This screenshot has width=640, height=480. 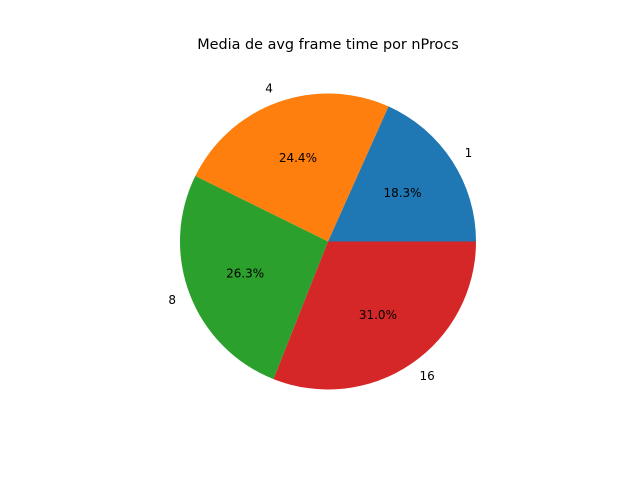 I want to click on percent-label-4: 24.4%, so click(x=298, y=158).